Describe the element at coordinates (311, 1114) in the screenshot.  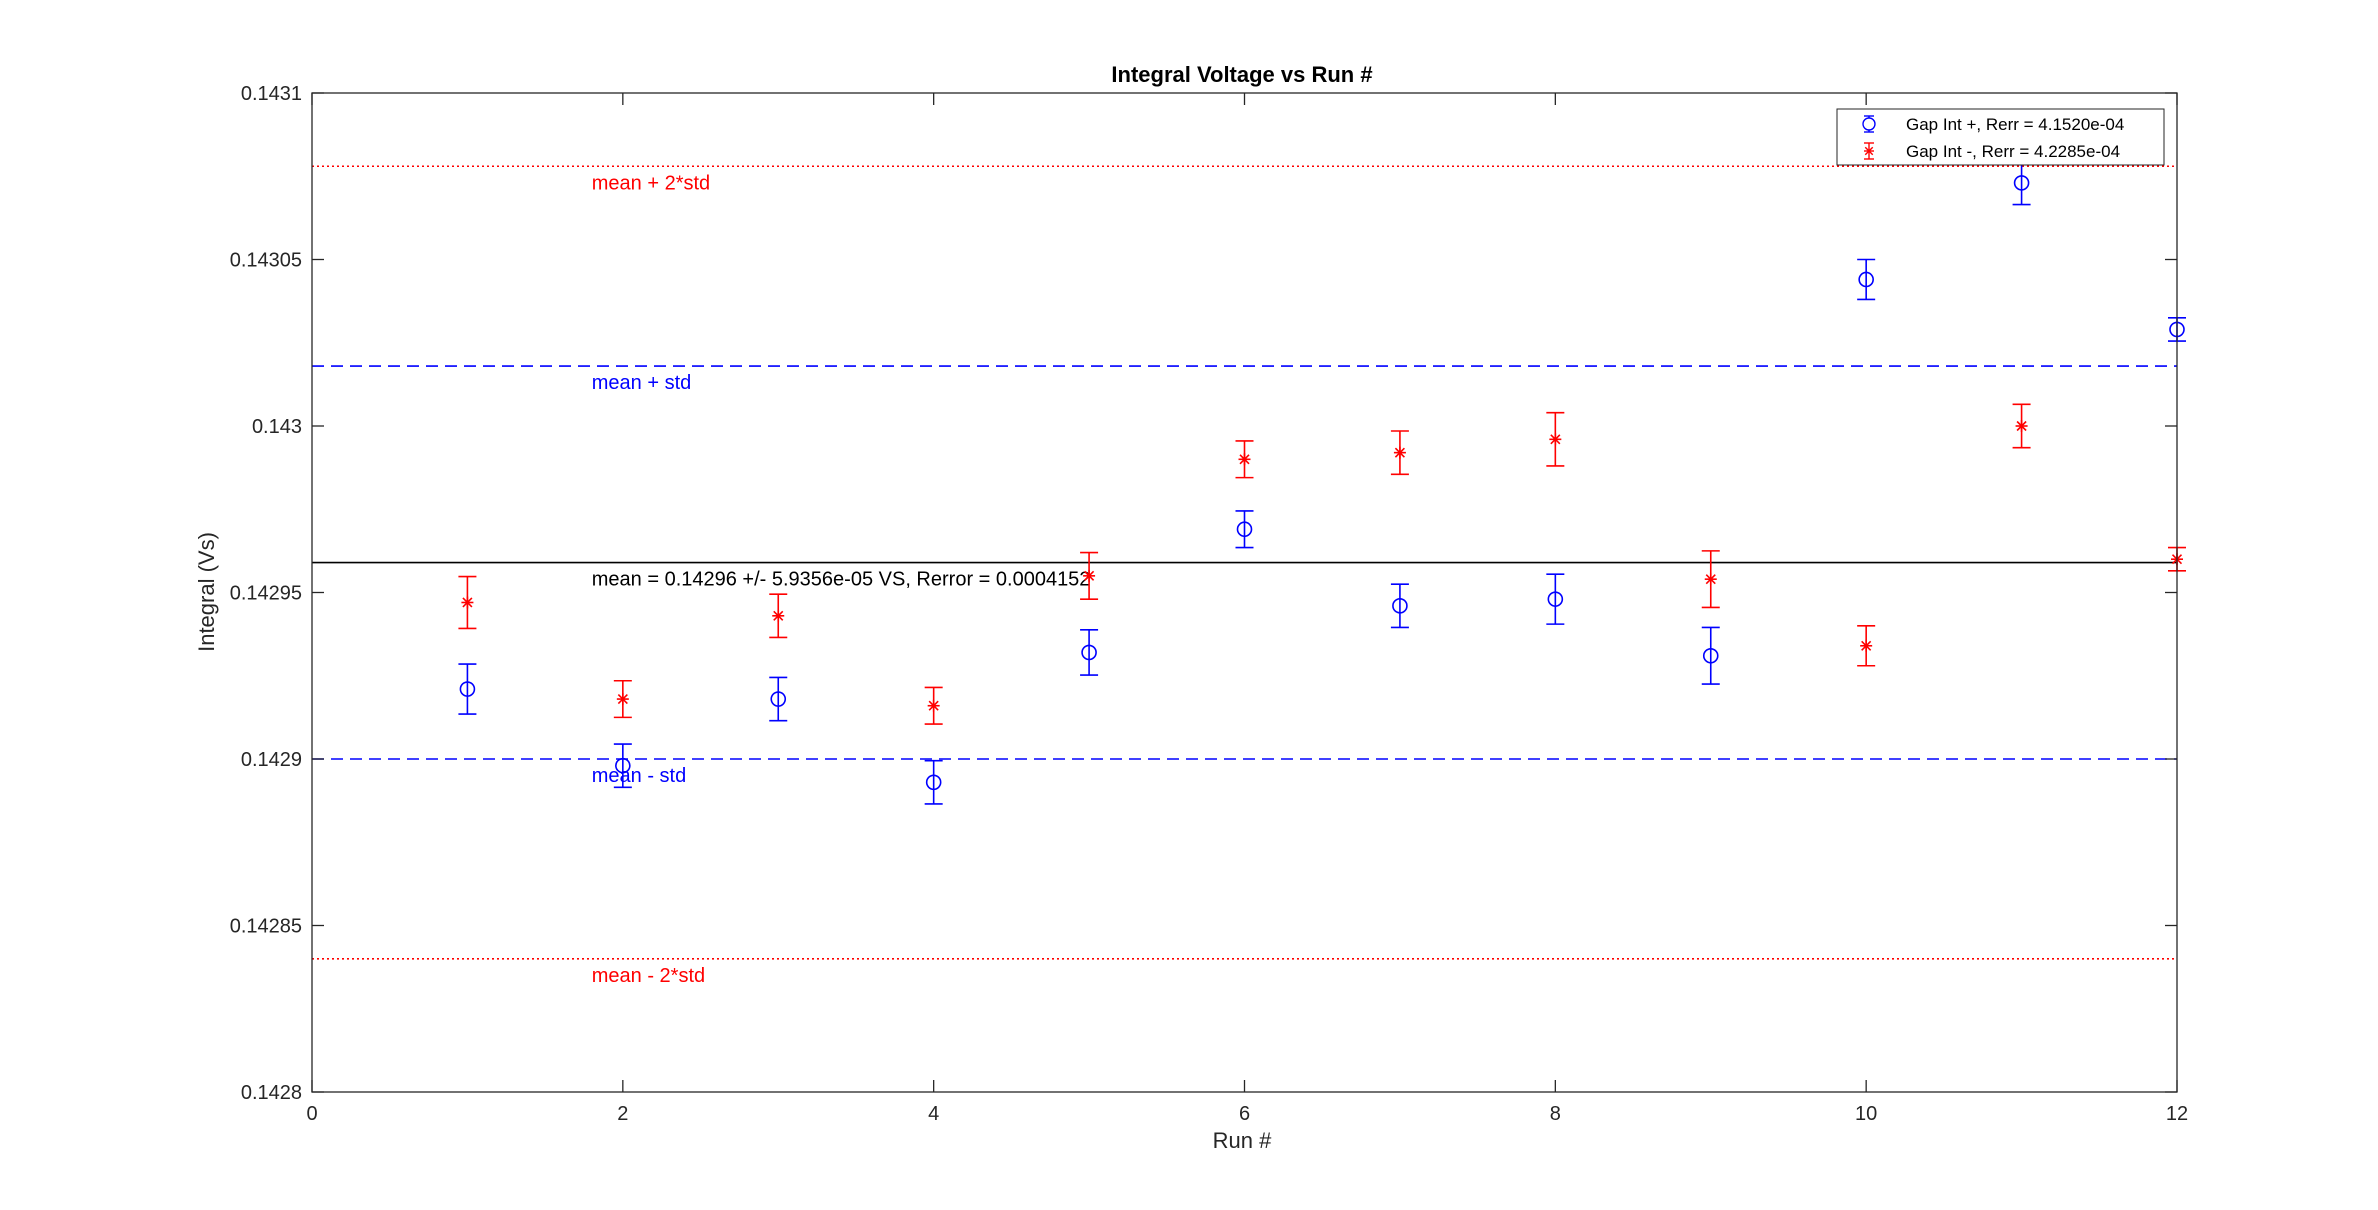
I see `x-tick-label: 0` at that location.